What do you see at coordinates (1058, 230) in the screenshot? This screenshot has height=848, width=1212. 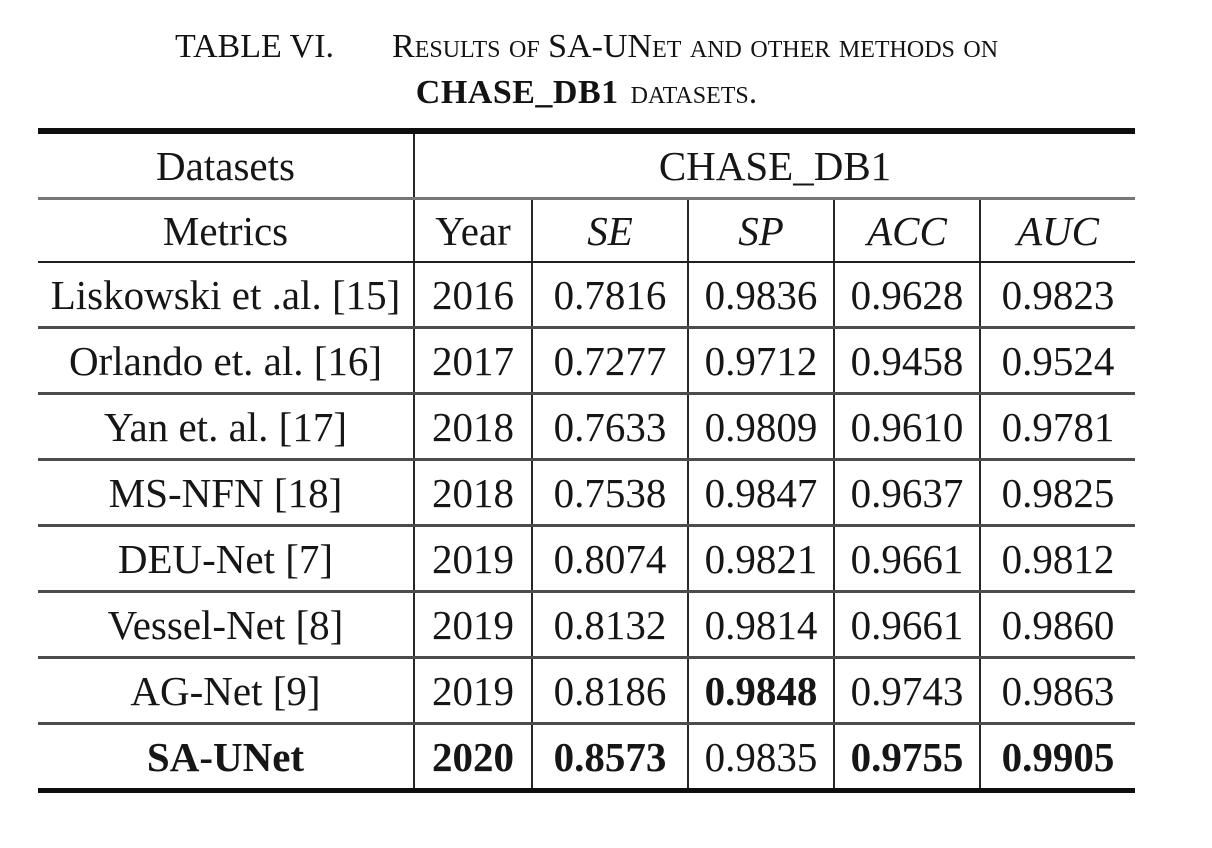 I see `auc-header-cell: AUC` at bounding box center [1058, 230].